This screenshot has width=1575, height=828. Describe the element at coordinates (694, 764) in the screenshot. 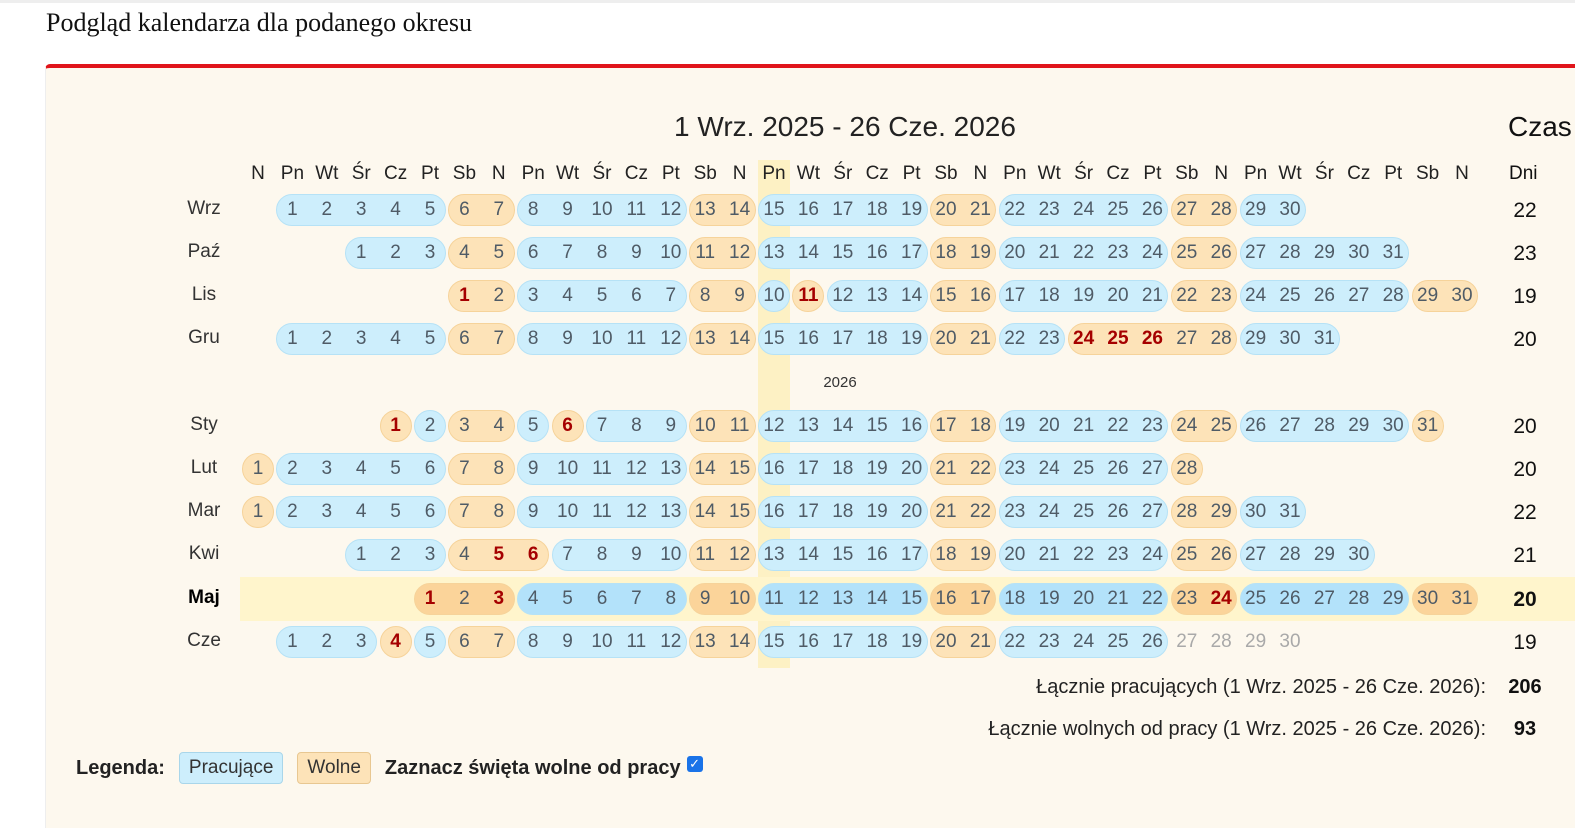

I see `holidays-checkbox: ✓` at that location.